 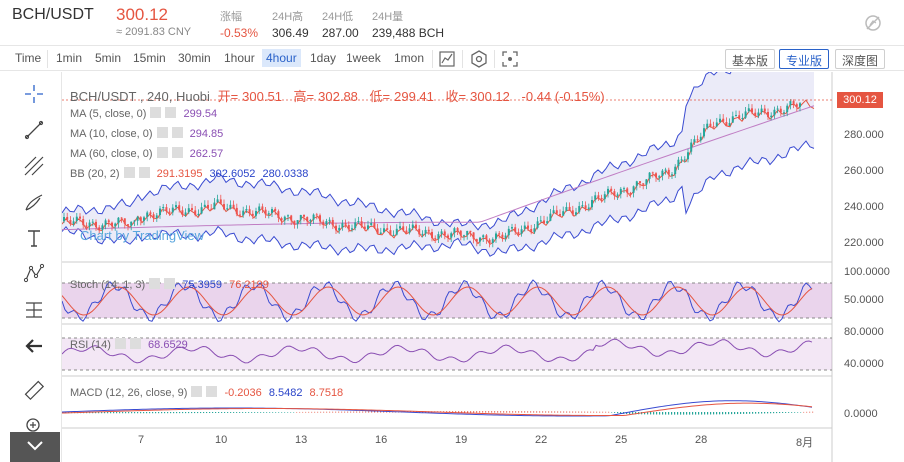 I want to click on pattern-icon, so click(x=34, y=274).